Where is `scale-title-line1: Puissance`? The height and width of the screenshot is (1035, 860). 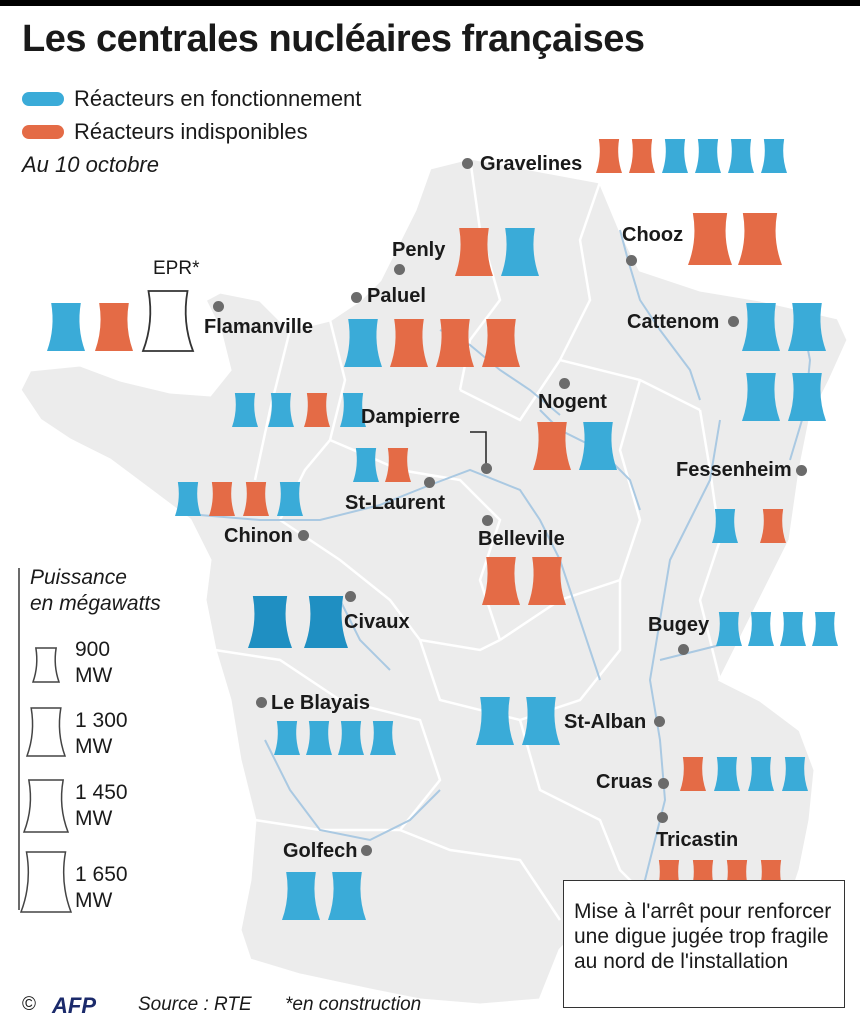
scale-title-line1: Puissance is located at coordinates (78, 577).